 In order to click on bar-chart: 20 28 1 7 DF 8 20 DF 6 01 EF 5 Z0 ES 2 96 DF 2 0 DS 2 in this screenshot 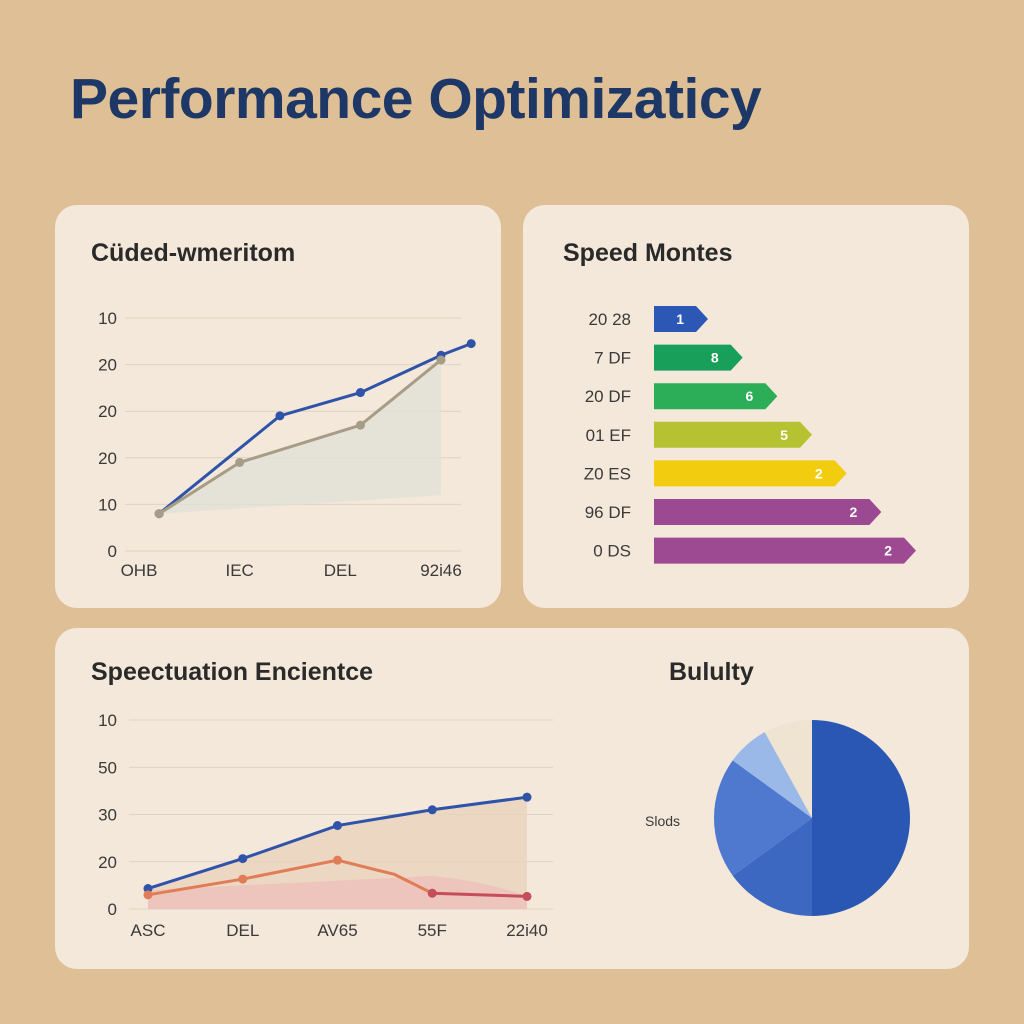, I will do `click(750, 435)`.